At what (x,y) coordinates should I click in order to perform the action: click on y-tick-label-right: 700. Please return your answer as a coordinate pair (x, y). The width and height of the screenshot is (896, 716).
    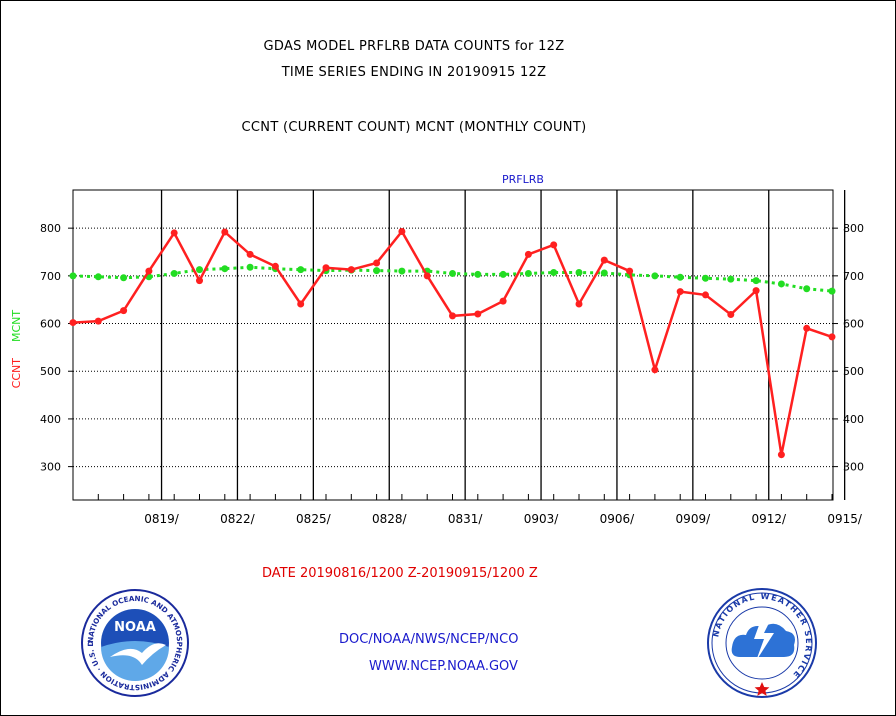
    Looking at the image, I should click on (853, 276).